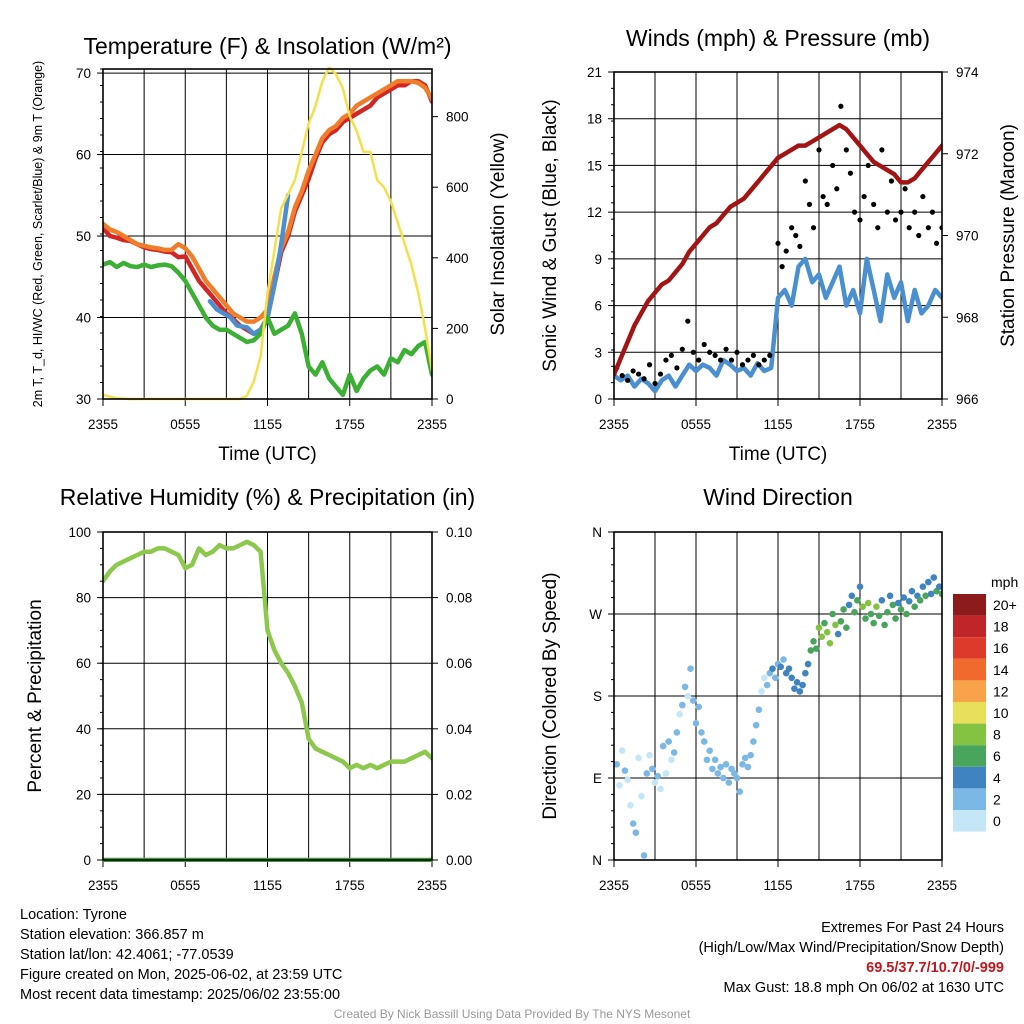 The image size is (1024, 1024). Describe the element at coordinates (459, 663) in the screenshot. I see `y-tick-label-right: 0.06` at that location.